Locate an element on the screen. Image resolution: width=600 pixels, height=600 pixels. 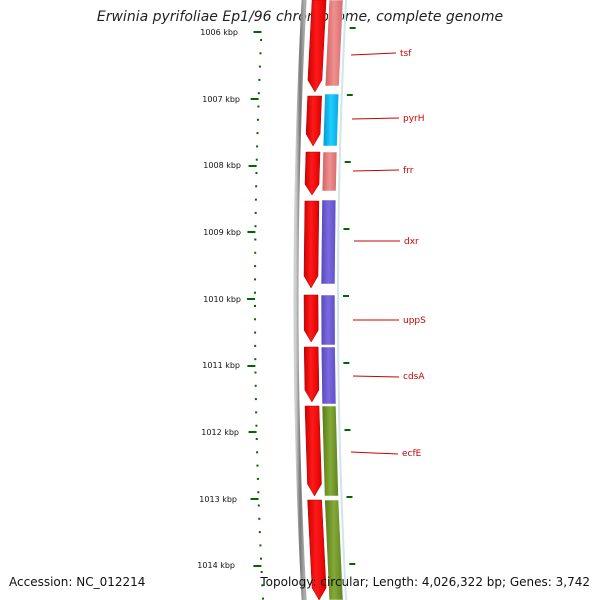
gene-category-track is located at coordinates (334, 300).